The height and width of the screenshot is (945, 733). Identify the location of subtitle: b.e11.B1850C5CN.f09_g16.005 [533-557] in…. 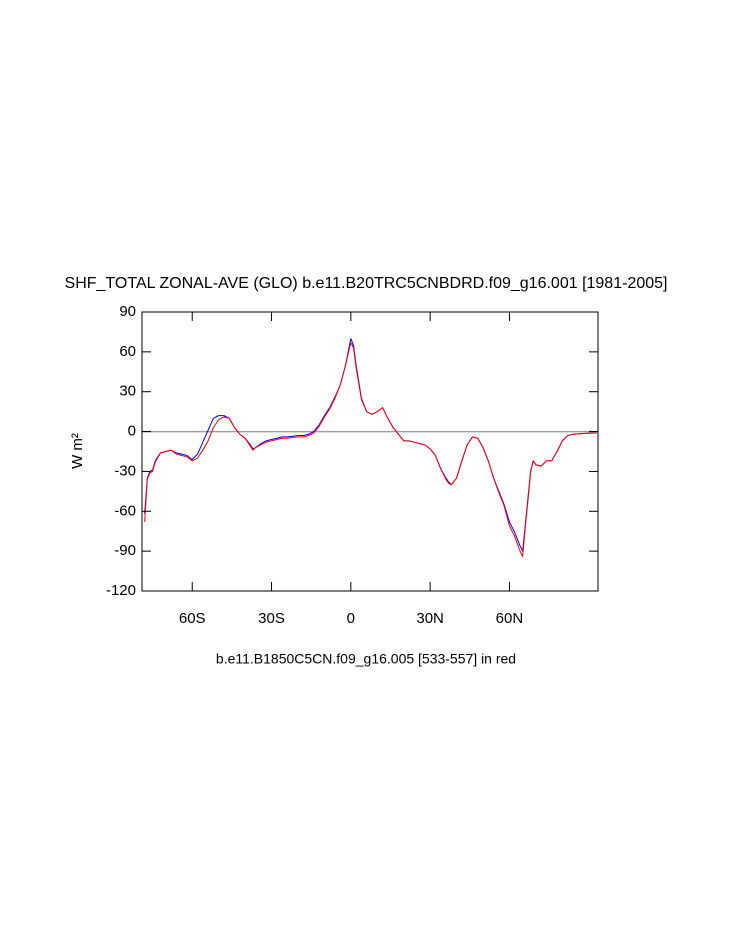
(366, 659).